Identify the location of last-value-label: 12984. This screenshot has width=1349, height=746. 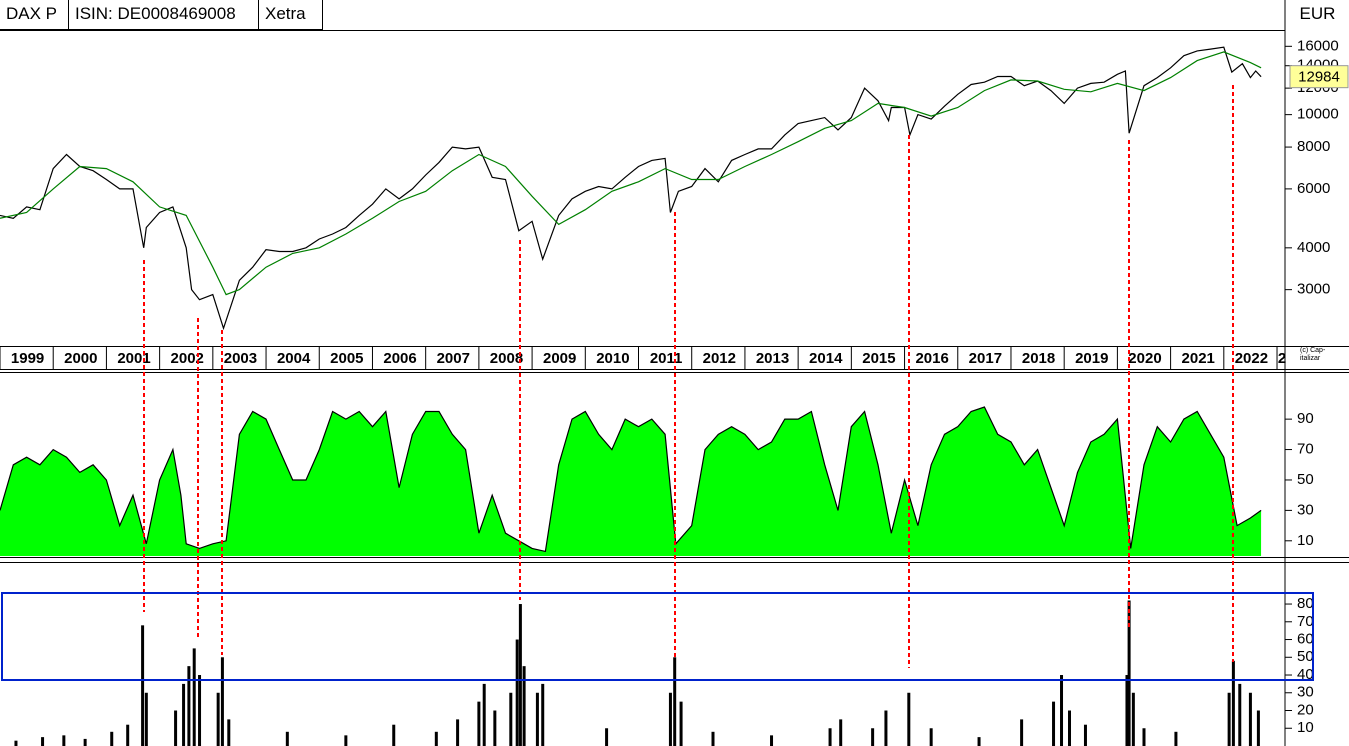
(1319, 77).